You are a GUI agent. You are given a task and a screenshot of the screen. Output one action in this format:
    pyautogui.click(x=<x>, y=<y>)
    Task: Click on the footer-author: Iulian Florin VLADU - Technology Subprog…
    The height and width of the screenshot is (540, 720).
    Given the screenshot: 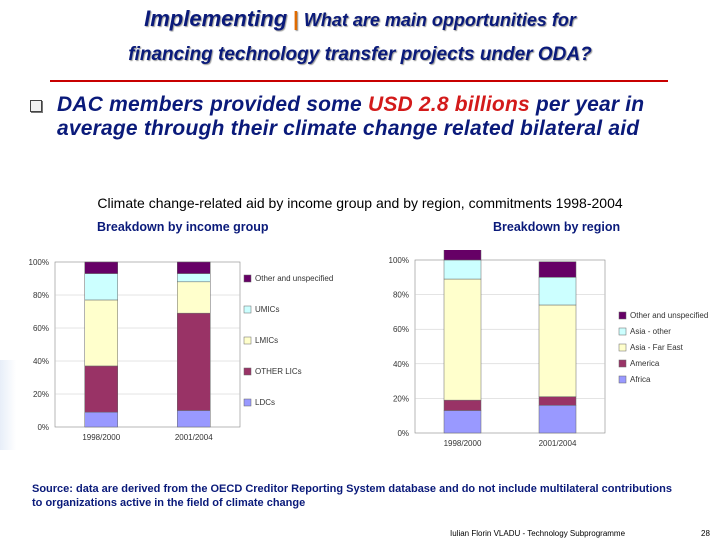 What is the action you would take?
    pyautogui.click(x=538, y=533)
    